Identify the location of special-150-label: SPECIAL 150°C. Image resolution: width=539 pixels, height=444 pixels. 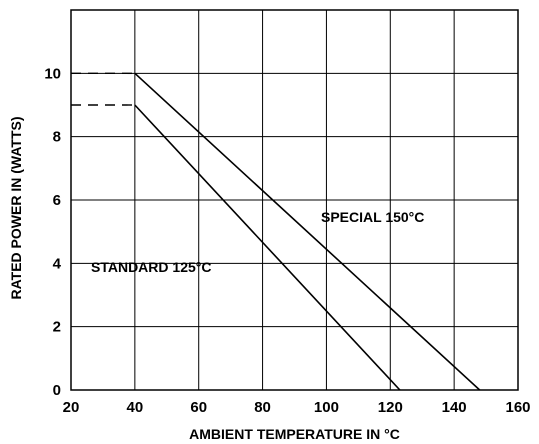
(372, 217).